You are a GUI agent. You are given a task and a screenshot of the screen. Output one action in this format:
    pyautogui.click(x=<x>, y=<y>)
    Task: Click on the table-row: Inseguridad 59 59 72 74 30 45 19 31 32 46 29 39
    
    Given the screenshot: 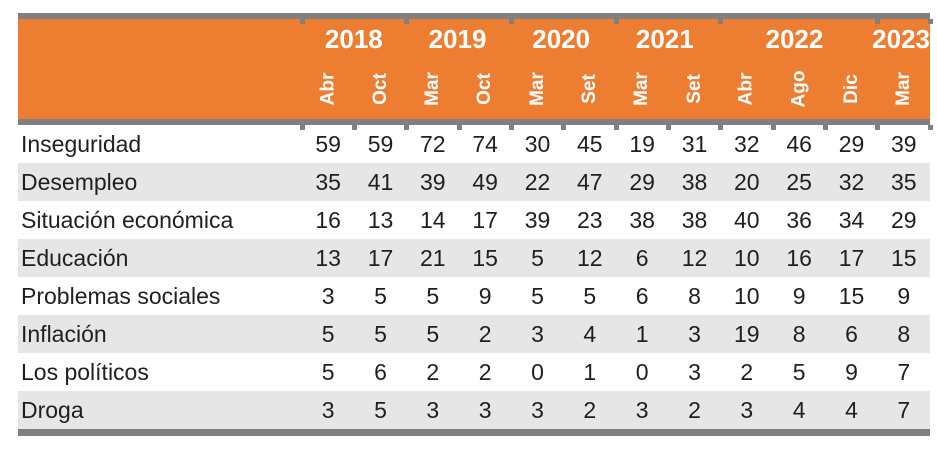 What is the action you would take?
    pyautogui.click(x=474, y=144)
    